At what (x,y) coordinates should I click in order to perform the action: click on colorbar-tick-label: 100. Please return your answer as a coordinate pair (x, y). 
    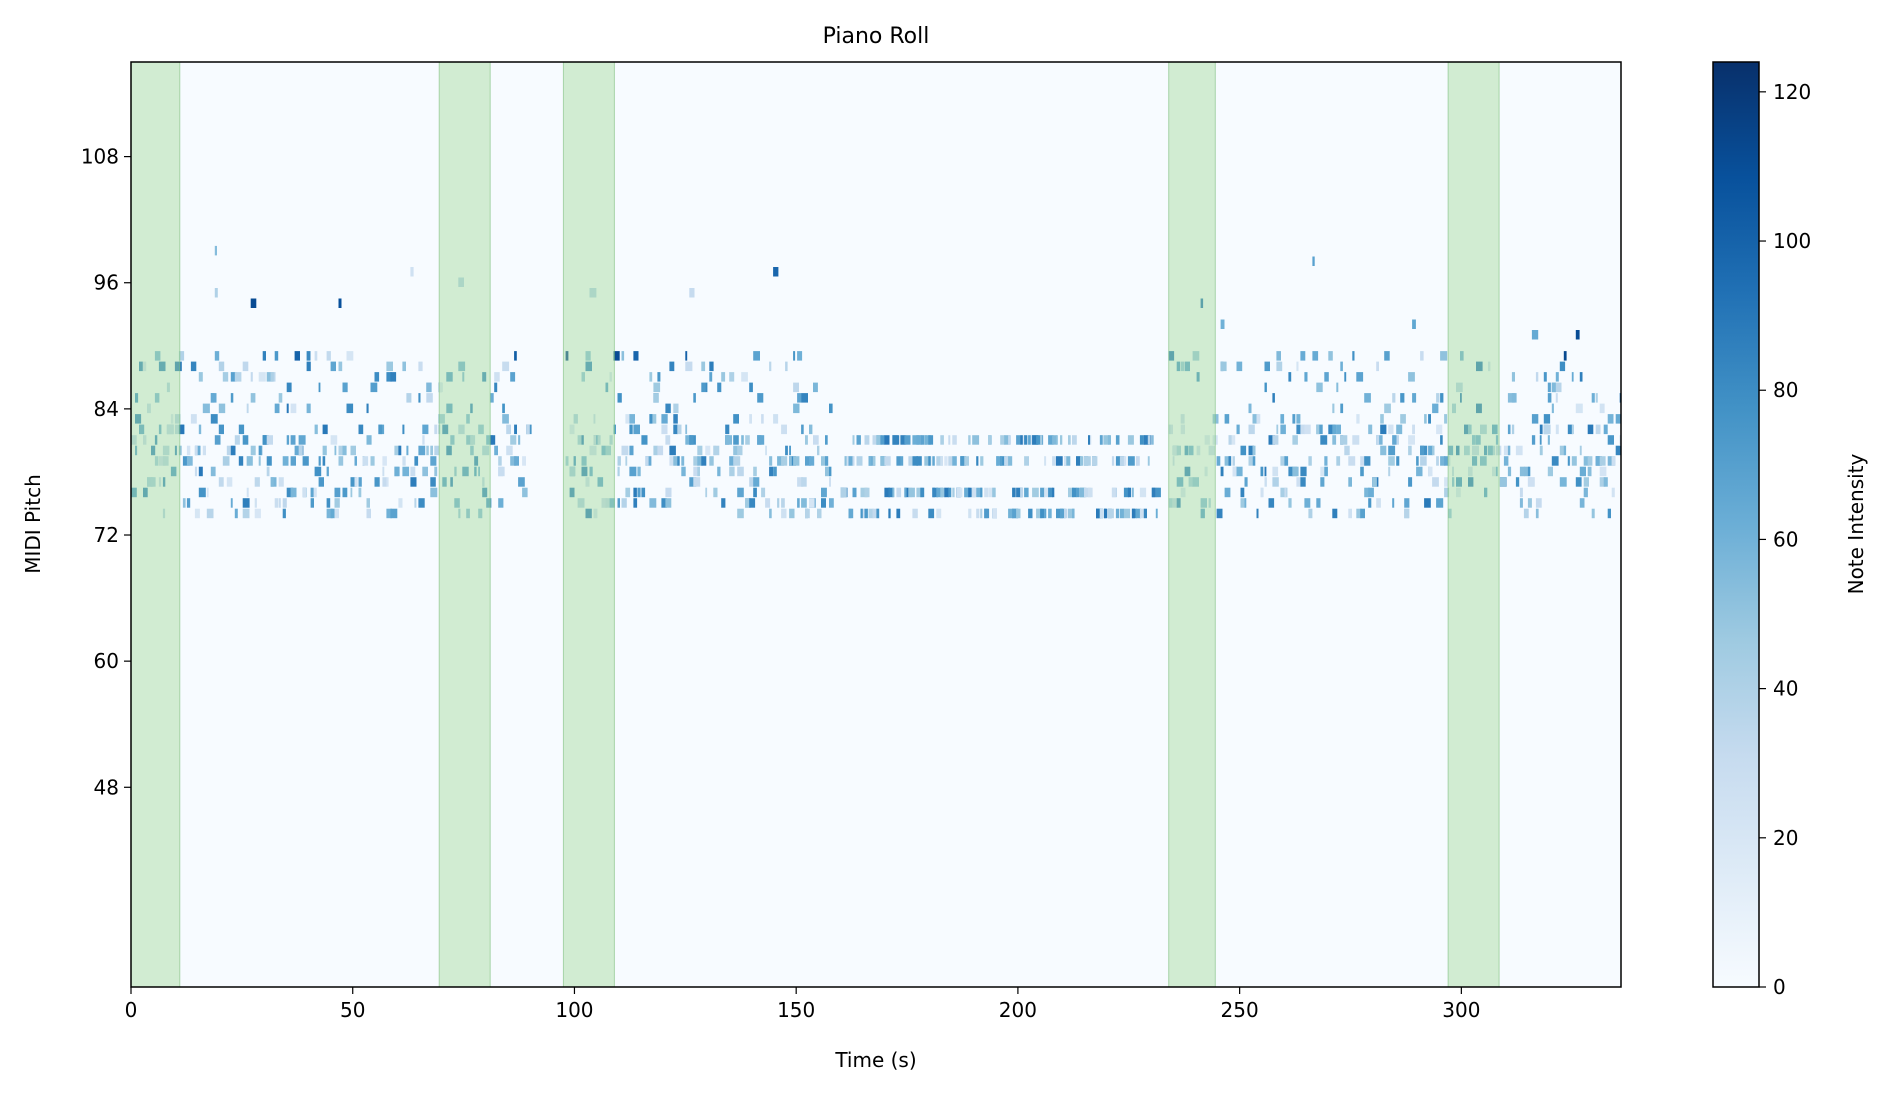
    Looking at the image, I should click on (1792, 241).